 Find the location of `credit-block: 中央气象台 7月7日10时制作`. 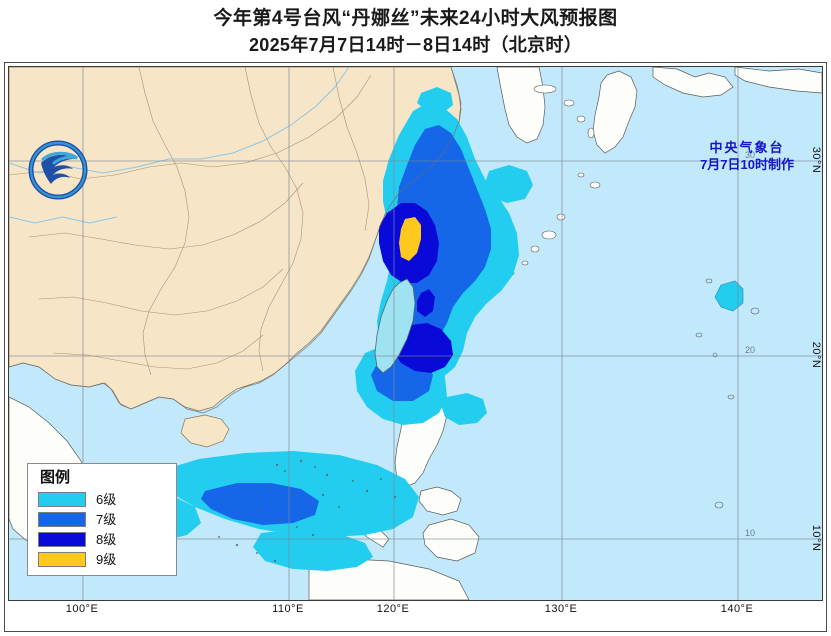

credit-block: 中央气象台 7月7日10时制作 is located at coordinates (747, 156).